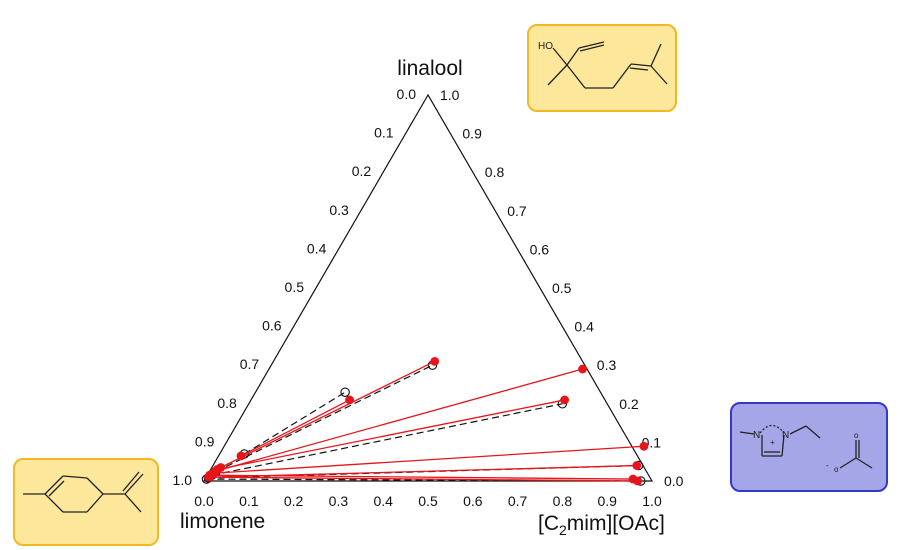  I want to click on cation-charge-label: +, so click(772, 442).